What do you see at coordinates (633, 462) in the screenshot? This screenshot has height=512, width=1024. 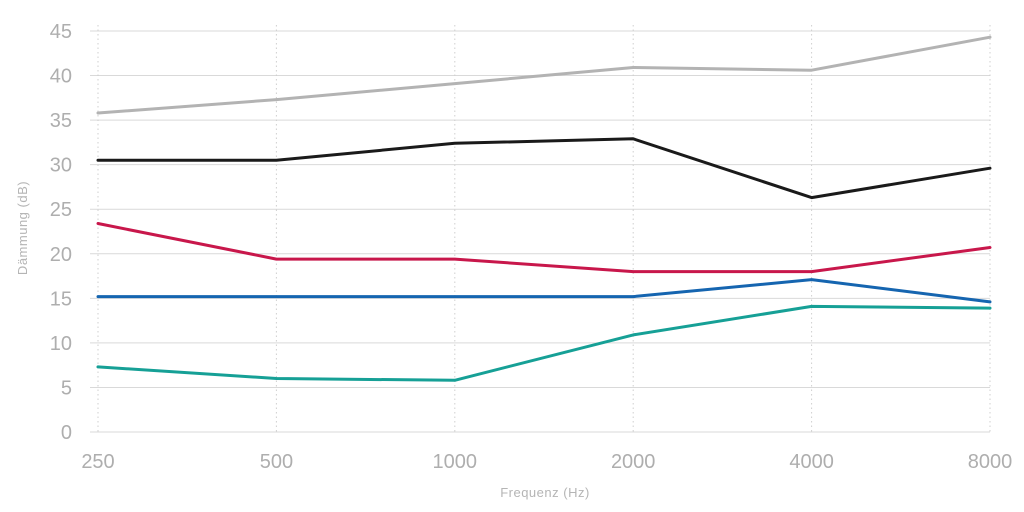 I see `x-tick-label: 2000` at bounding box center [633, 462].